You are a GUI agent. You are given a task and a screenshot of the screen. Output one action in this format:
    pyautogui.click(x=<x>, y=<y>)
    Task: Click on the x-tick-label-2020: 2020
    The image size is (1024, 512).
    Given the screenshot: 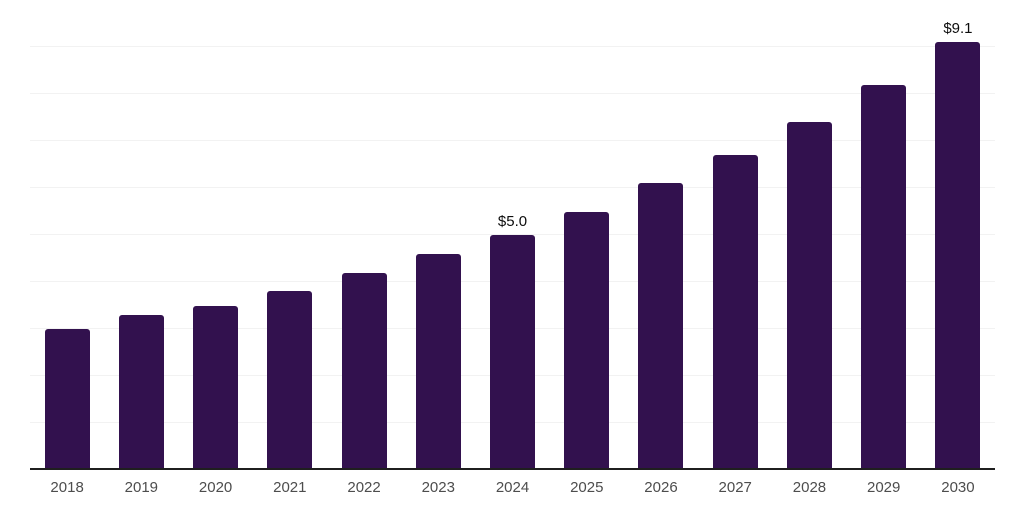 What is the action you would take?
    pyautogui.click(x=215, y=487)
    